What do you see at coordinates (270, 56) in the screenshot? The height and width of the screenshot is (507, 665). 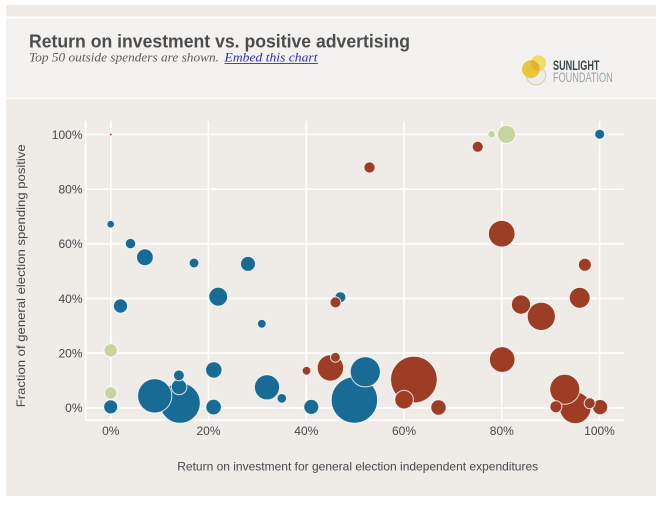 I see `svg-text: Embed this chart` at bounding box center [270, 56].